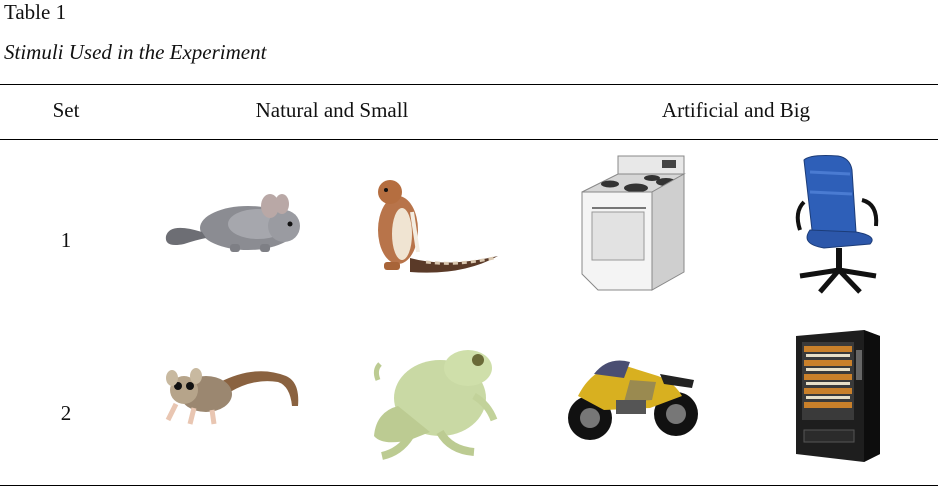 This screenshot has width=938, height=487. What do you see at coordinates (634, 224) in the screenshot?
I see `stove-image` at bounding box center [634, 224].